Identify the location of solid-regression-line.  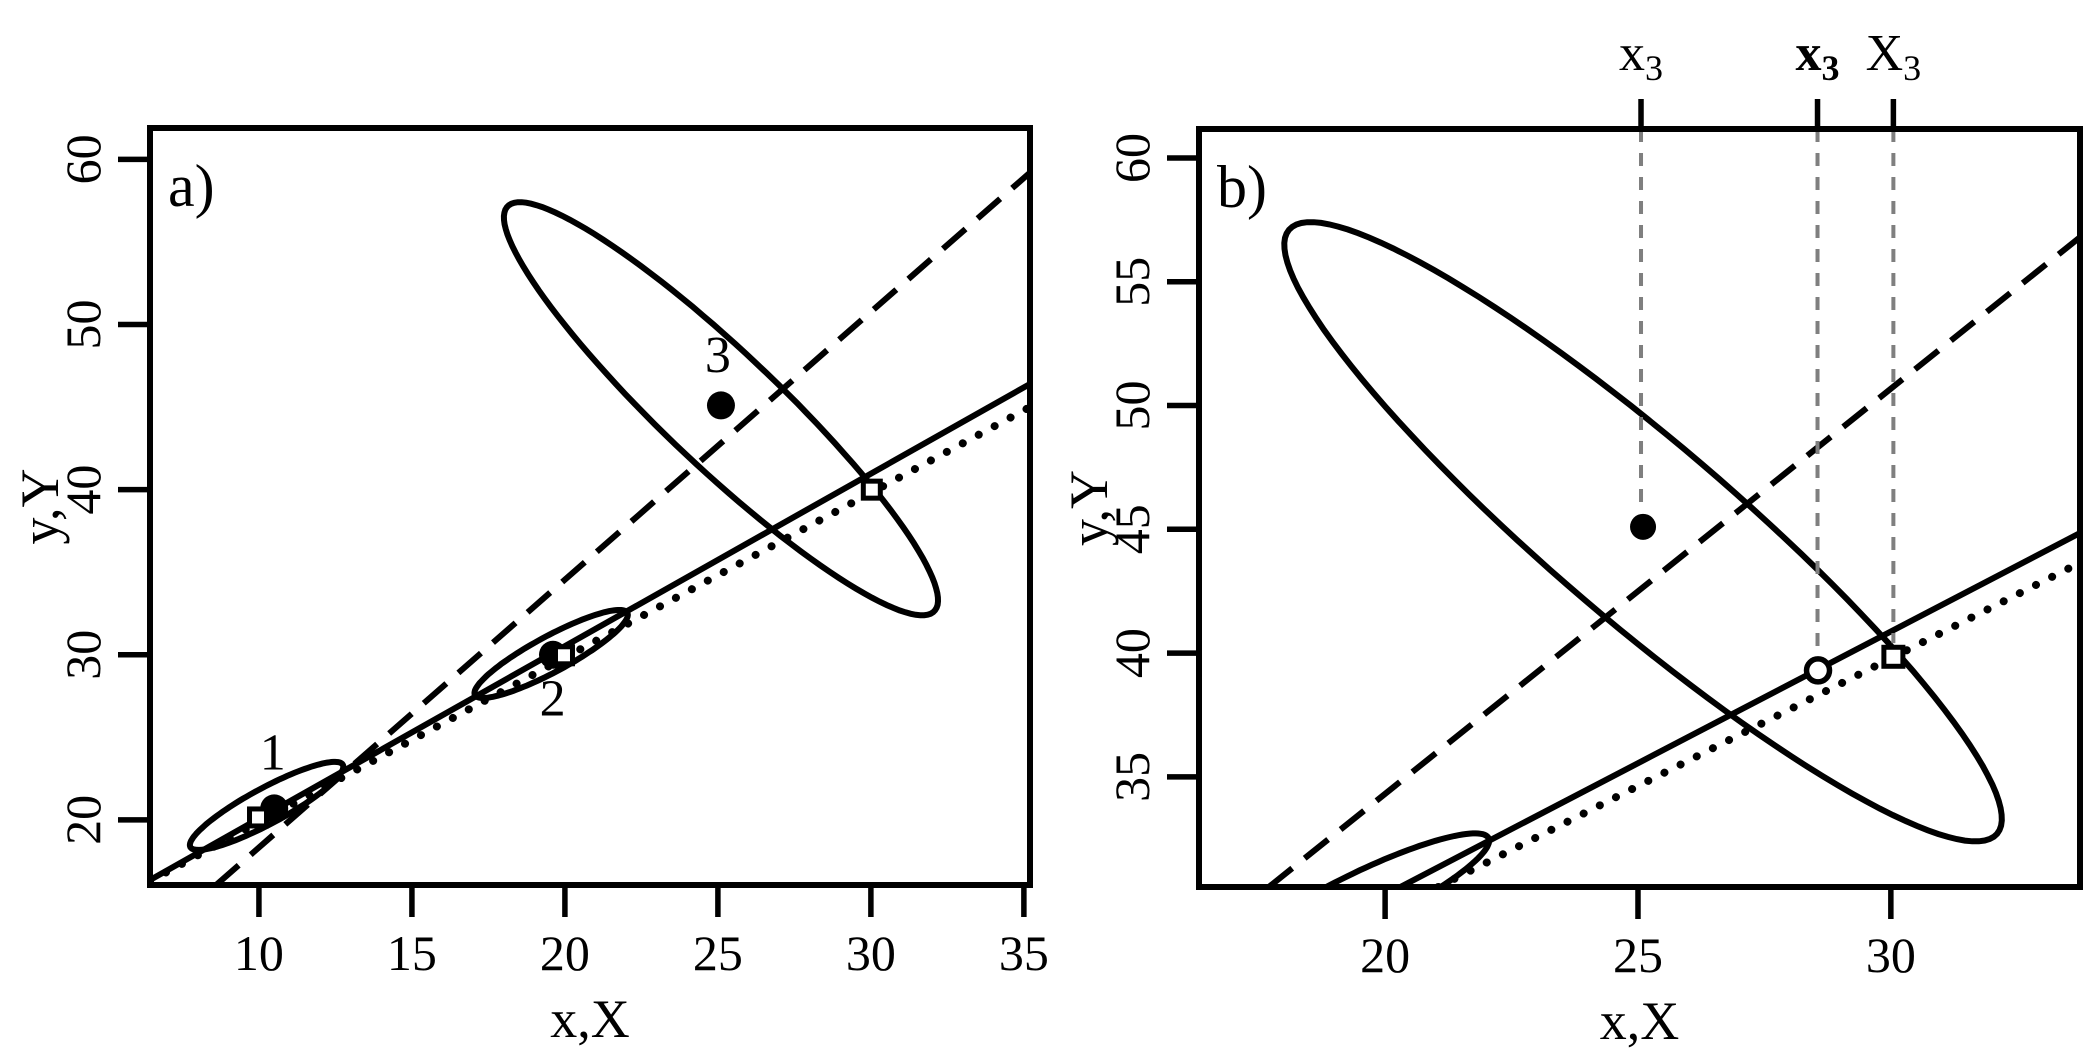
(1739, 708).